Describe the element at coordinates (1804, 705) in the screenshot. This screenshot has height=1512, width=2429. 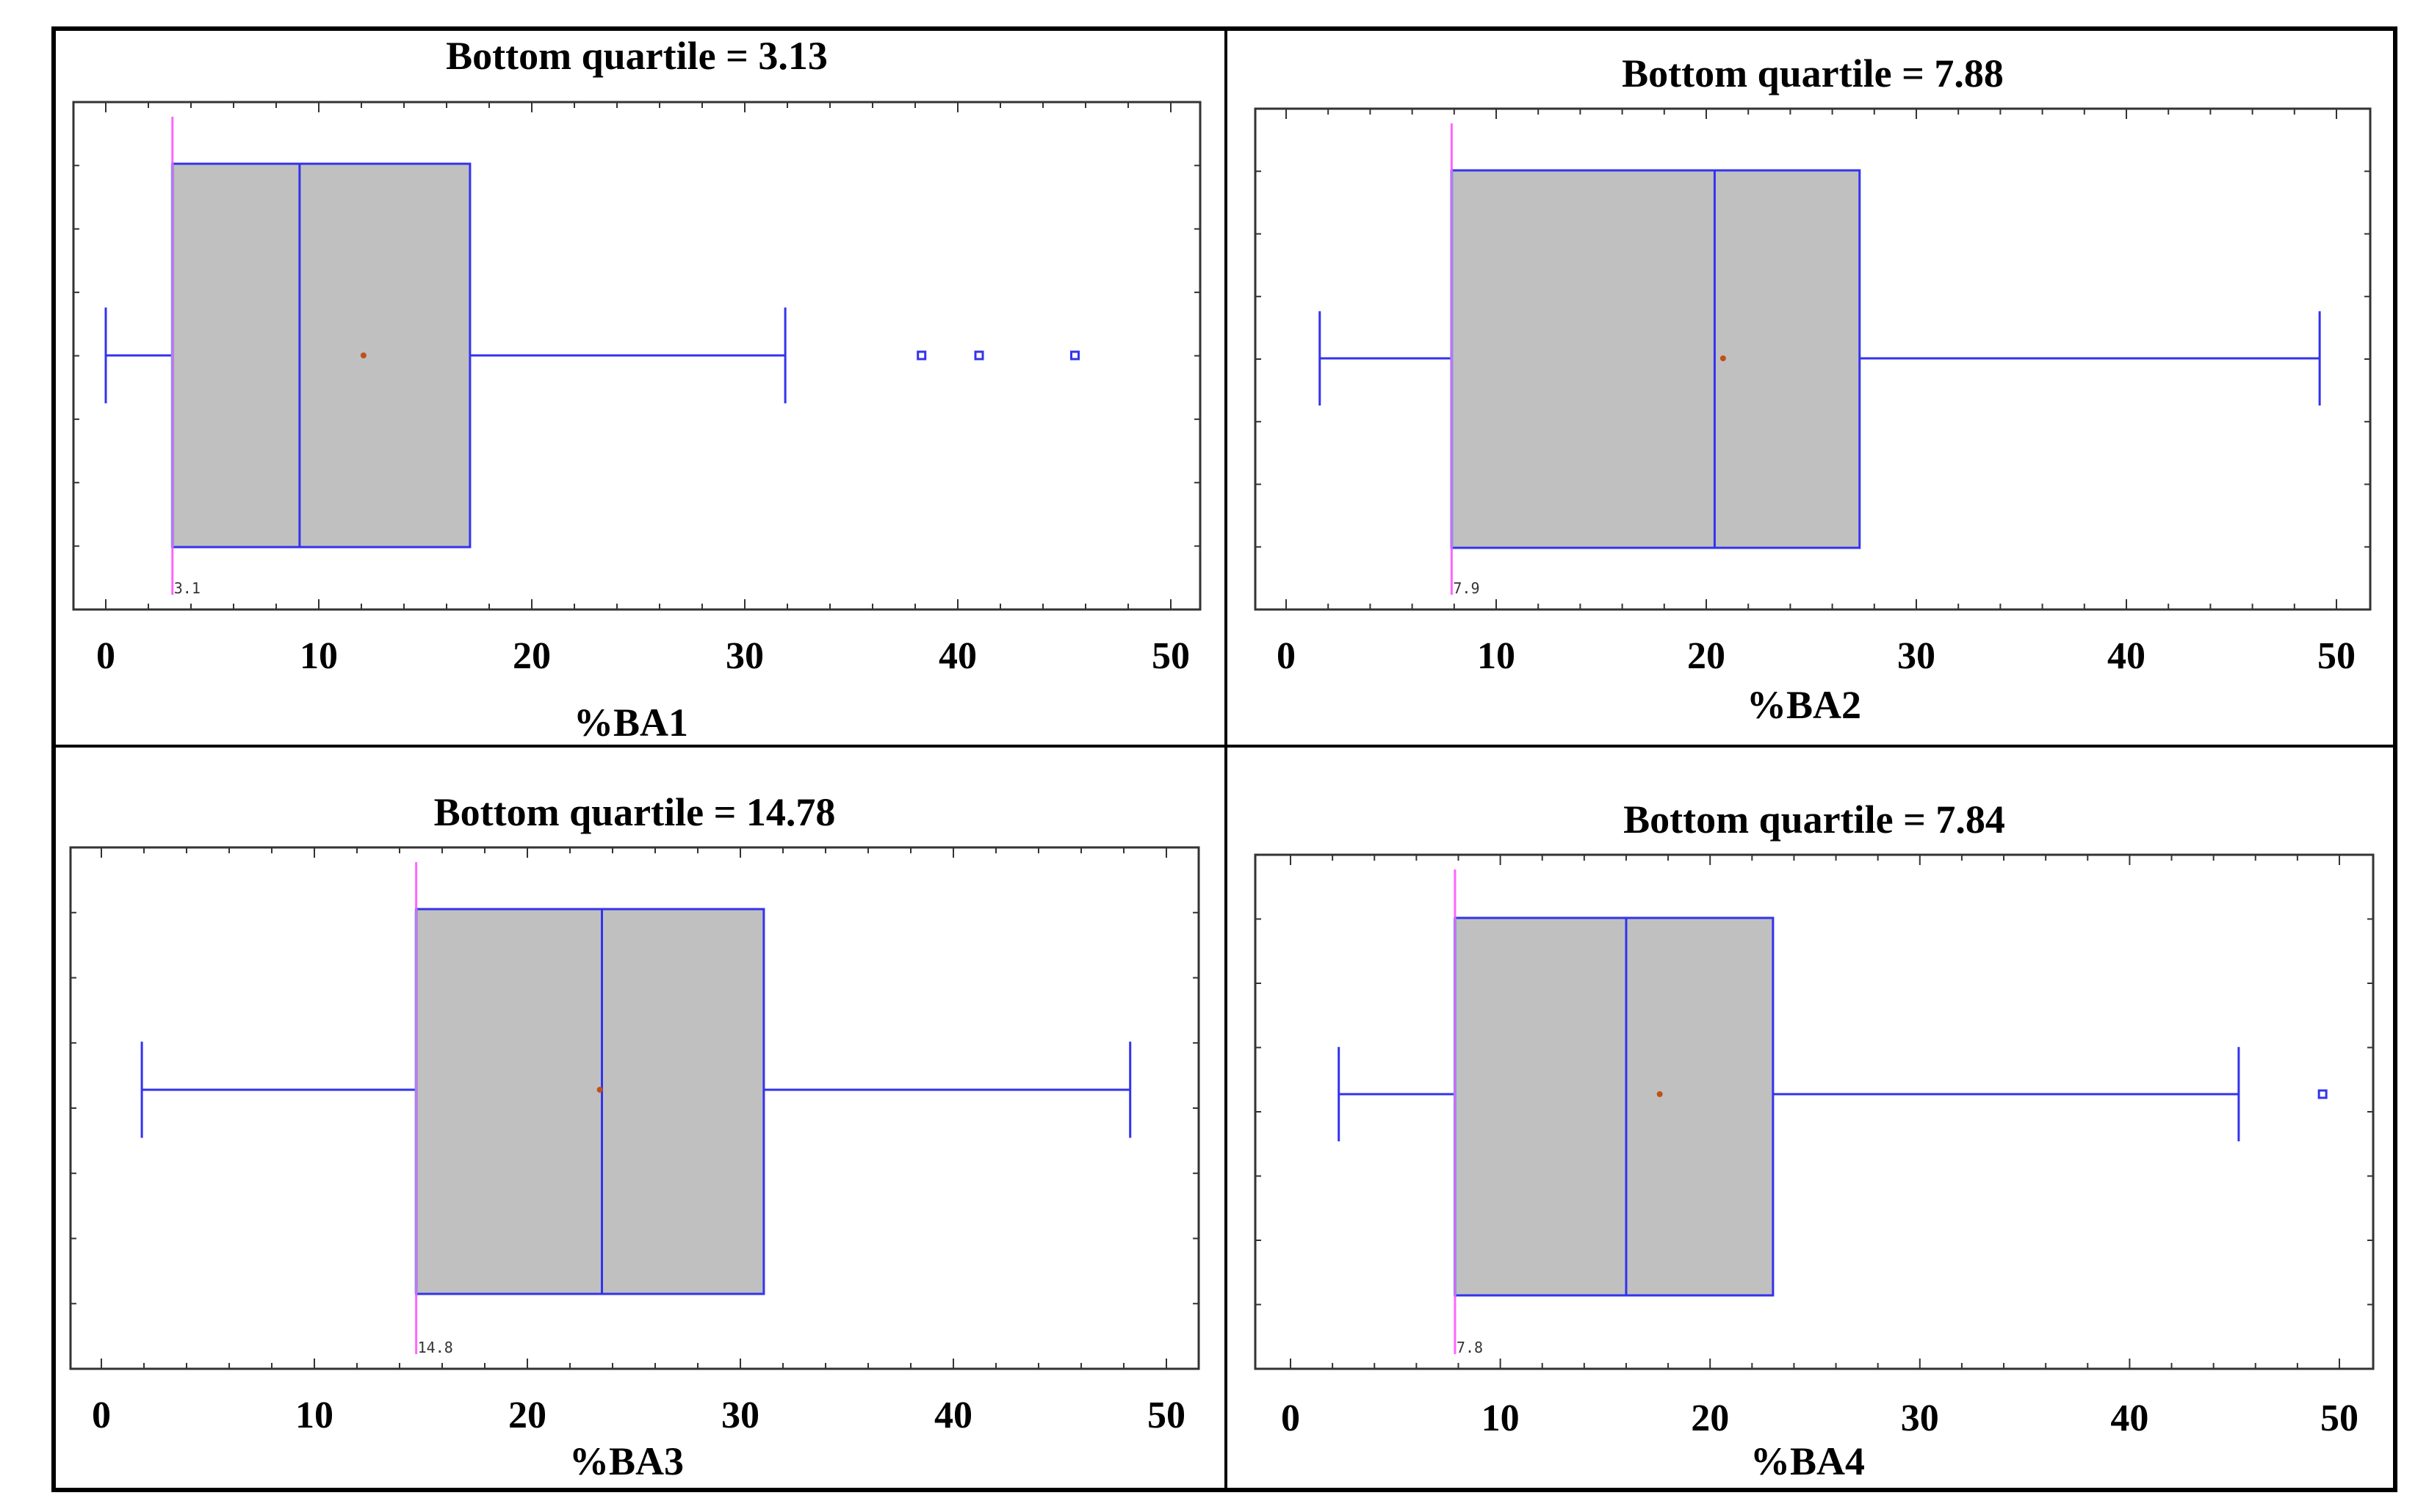
I see `x-axis-label: %BA2` at that location.